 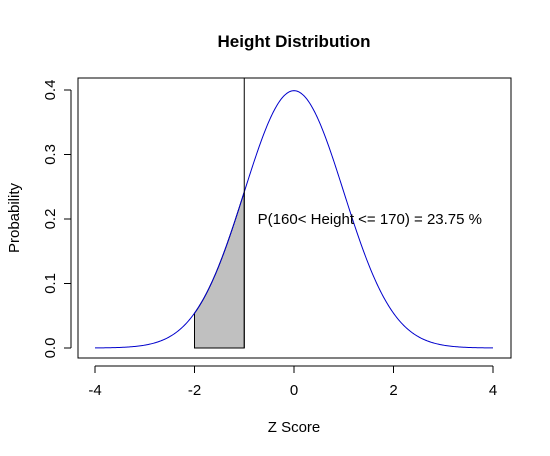 I want to click on x-tick-label: -2, so click(x=194, y=390).